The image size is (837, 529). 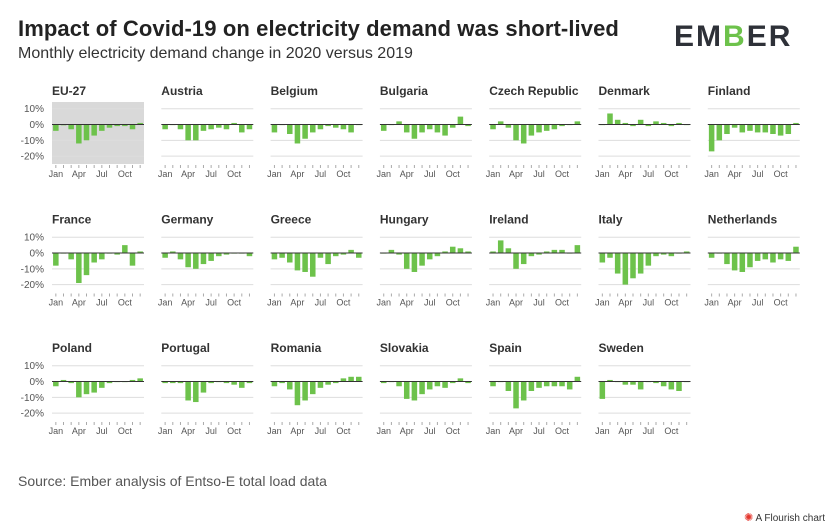 What do you see at coordinates (534, 91) in the screenshot?
I see `panel-title: Czech Republic` at bounding box center [534, 91].